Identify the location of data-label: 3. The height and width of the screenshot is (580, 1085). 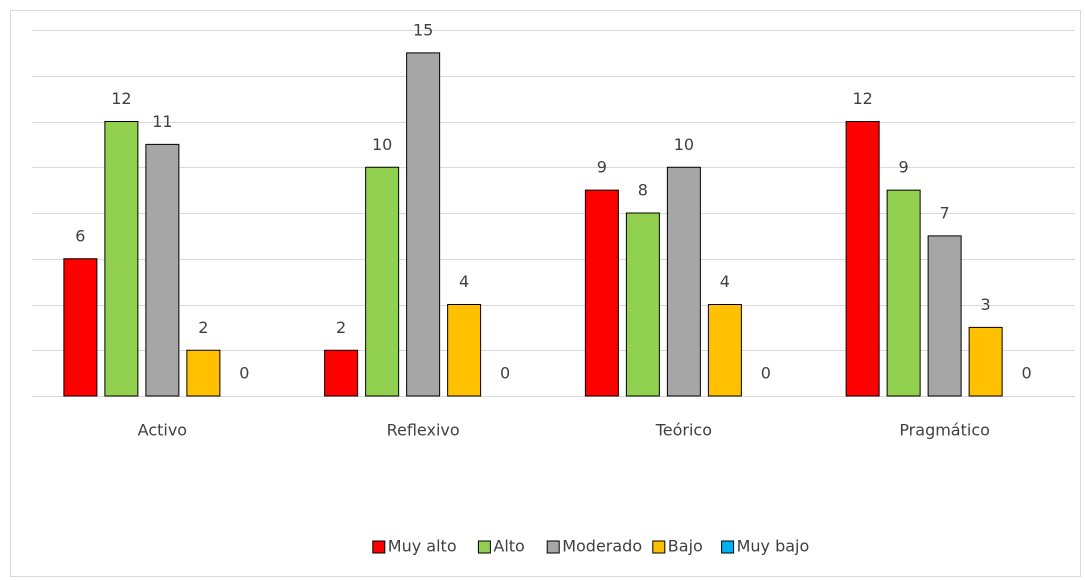
(986, 304).